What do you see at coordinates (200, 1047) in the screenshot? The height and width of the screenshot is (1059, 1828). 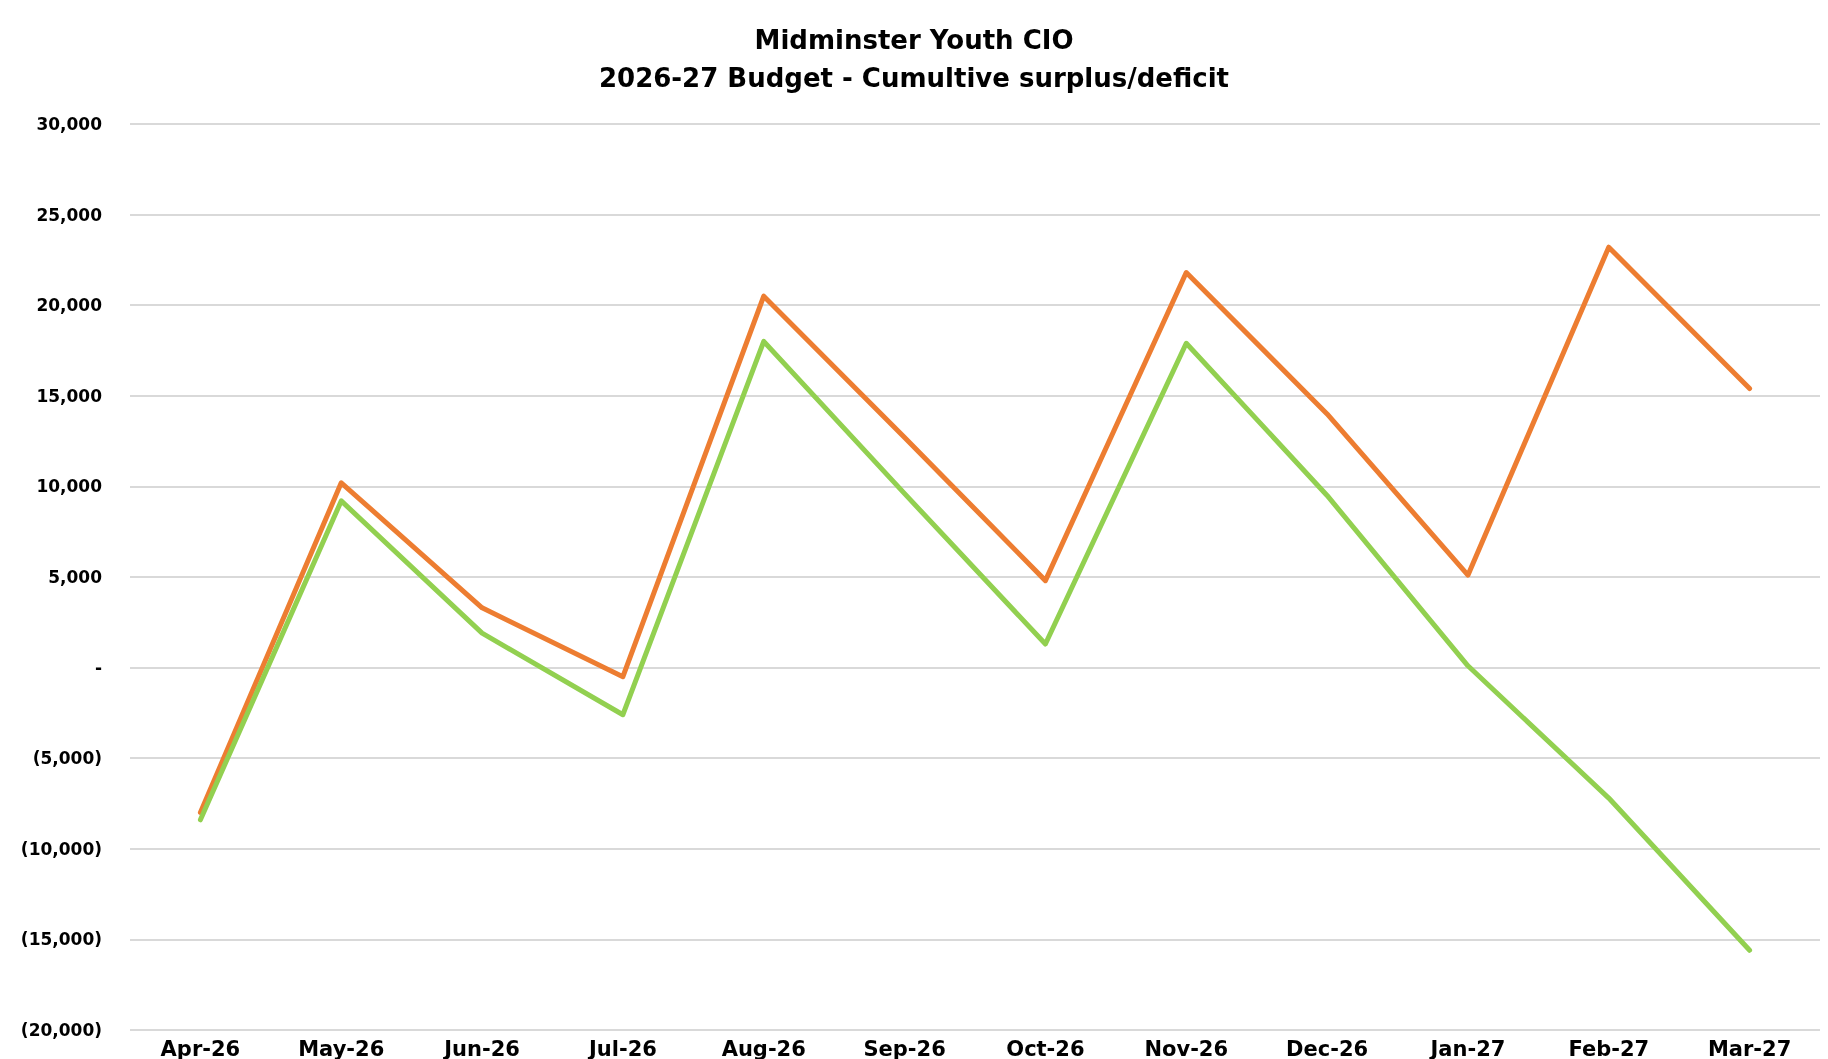 I see `x-tick-label: Apr-26` at bounding box center [200, 1047].